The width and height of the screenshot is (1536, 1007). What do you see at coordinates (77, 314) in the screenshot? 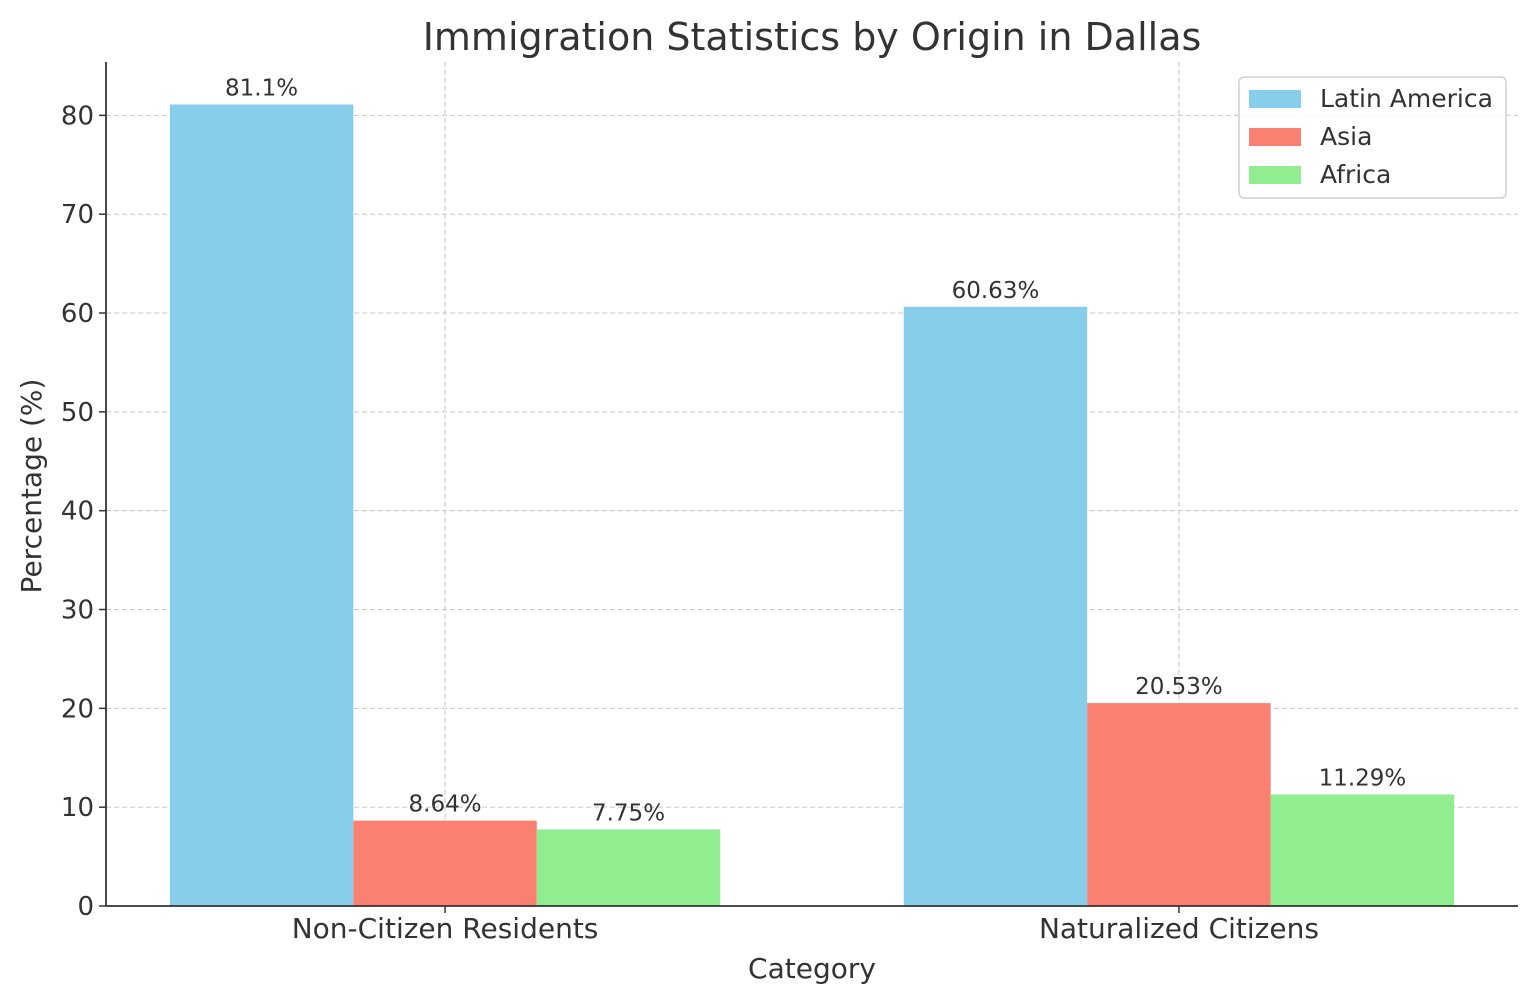
I see `y-tick-label: 60` at bounding box center [77, 314].